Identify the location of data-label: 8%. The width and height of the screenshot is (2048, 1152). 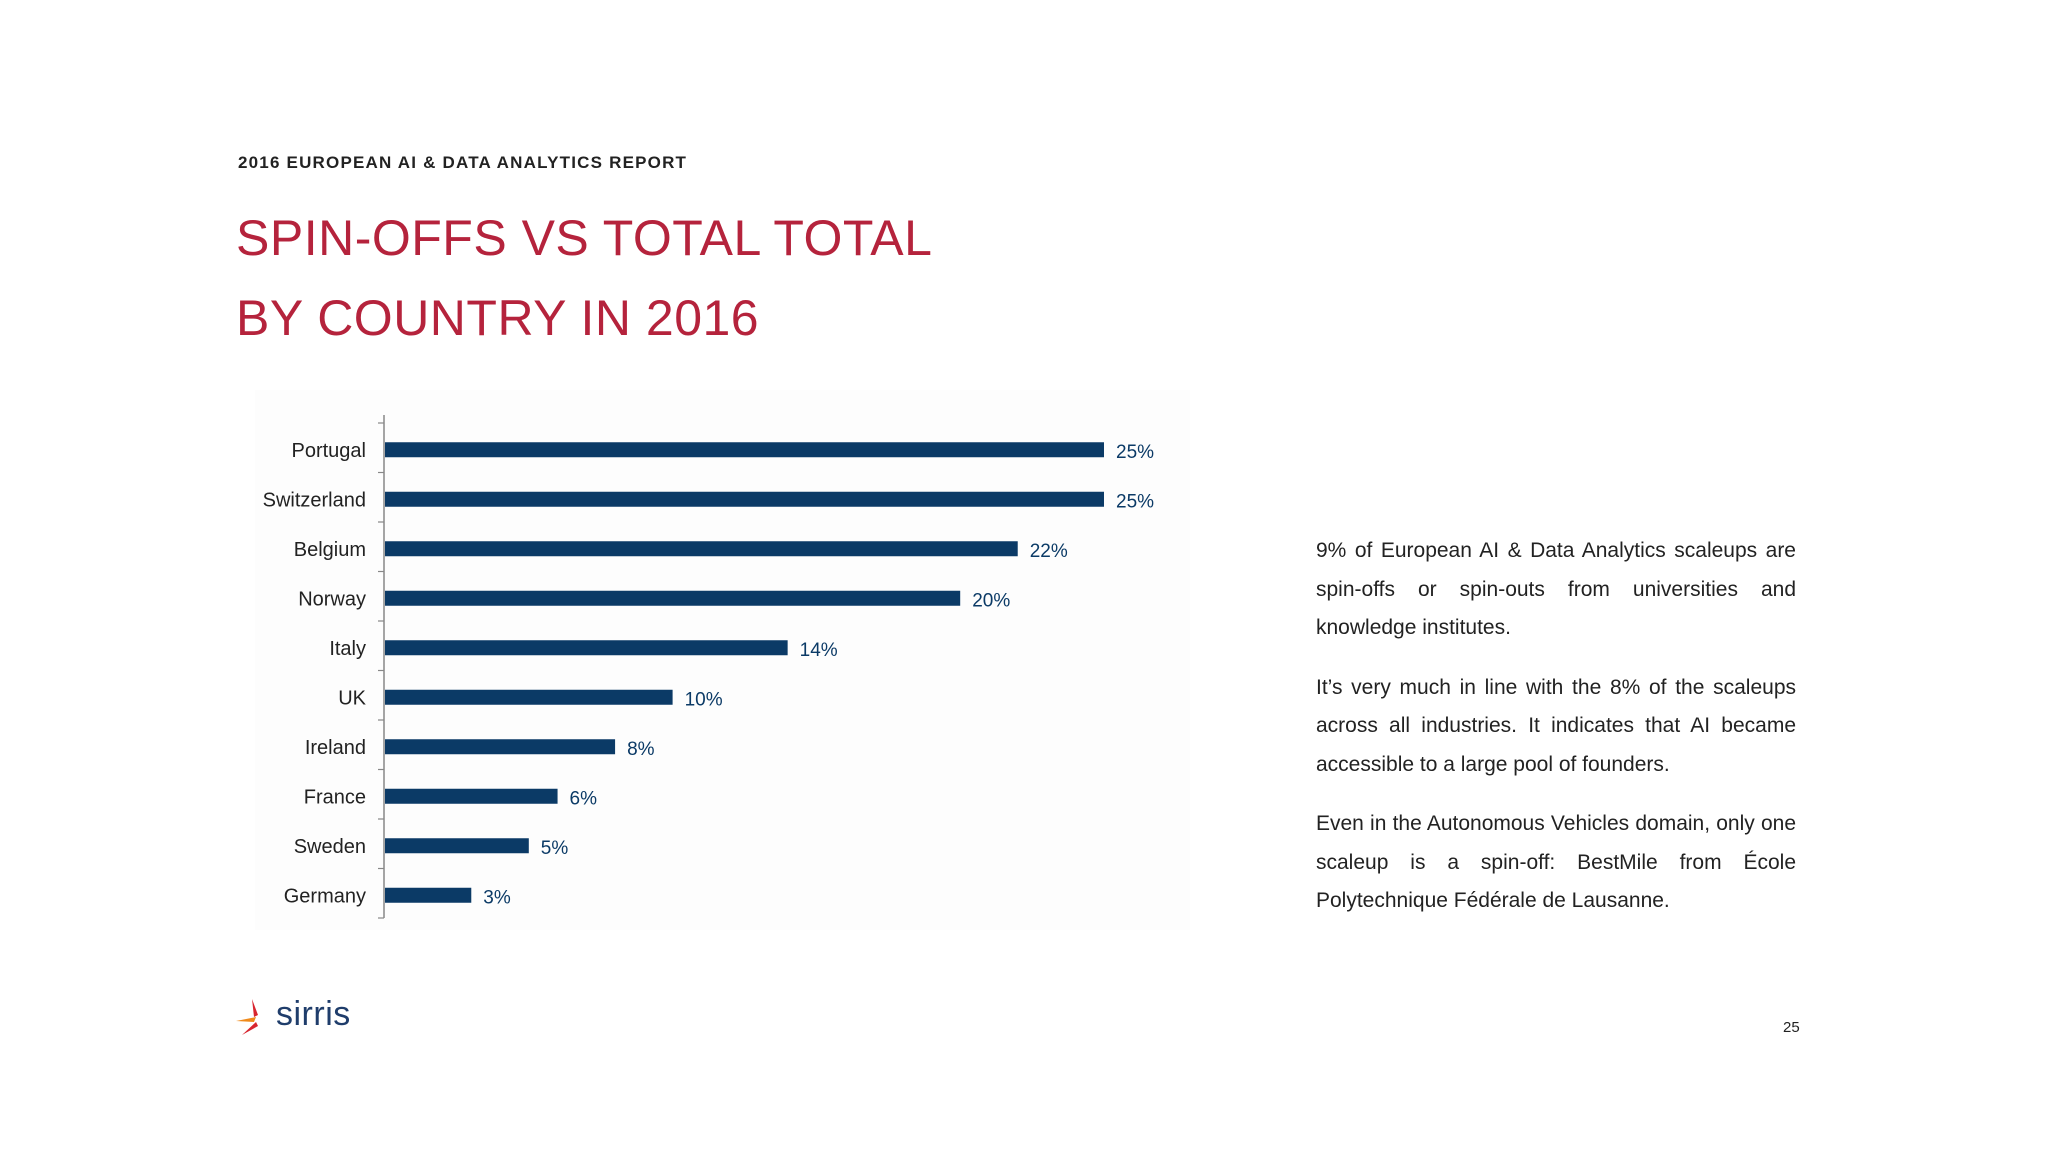
(641, 749).